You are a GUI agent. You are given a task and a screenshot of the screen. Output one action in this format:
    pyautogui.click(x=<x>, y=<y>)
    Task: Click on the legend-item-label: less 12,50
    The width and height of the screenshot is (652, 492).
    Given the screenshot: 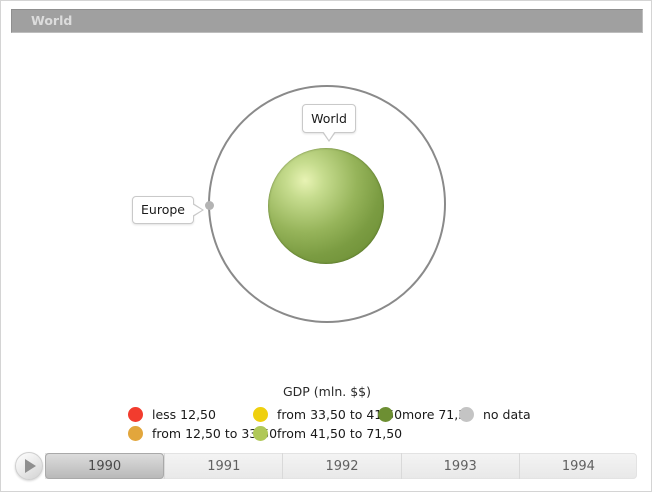 What is the action you would take?
    pyautogui.click(x=184, y=414)
    